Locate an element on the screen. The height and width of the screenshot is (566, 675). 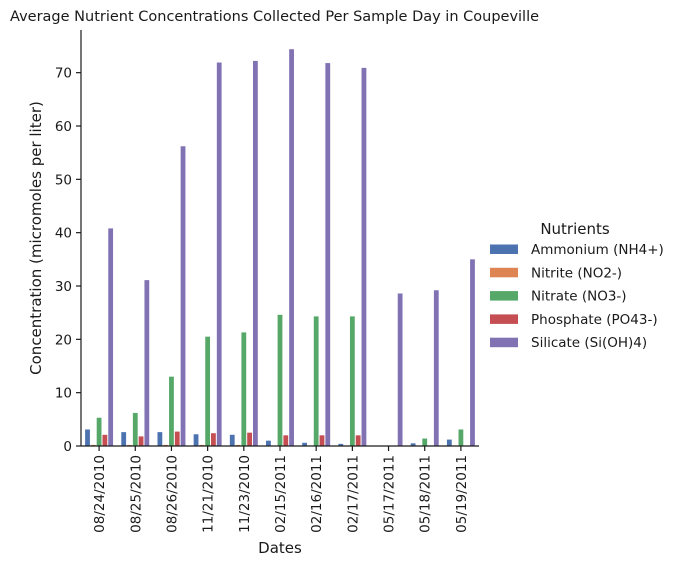
x-tick-label: 02/16/2011 is located at coordinates (317, 494).